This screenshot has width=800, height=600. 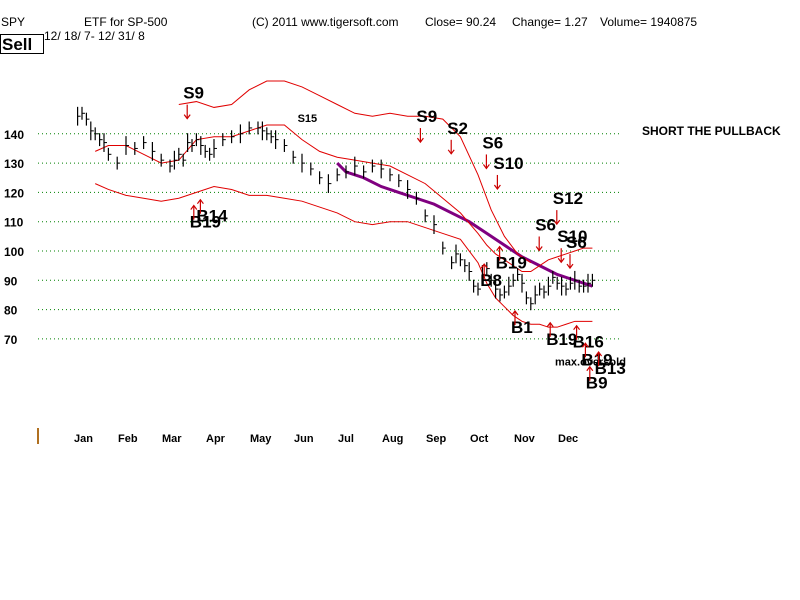 I want to click on y-axis-labels: 140 130 120 110 100 90 80 70, so click(x=14, y=237).